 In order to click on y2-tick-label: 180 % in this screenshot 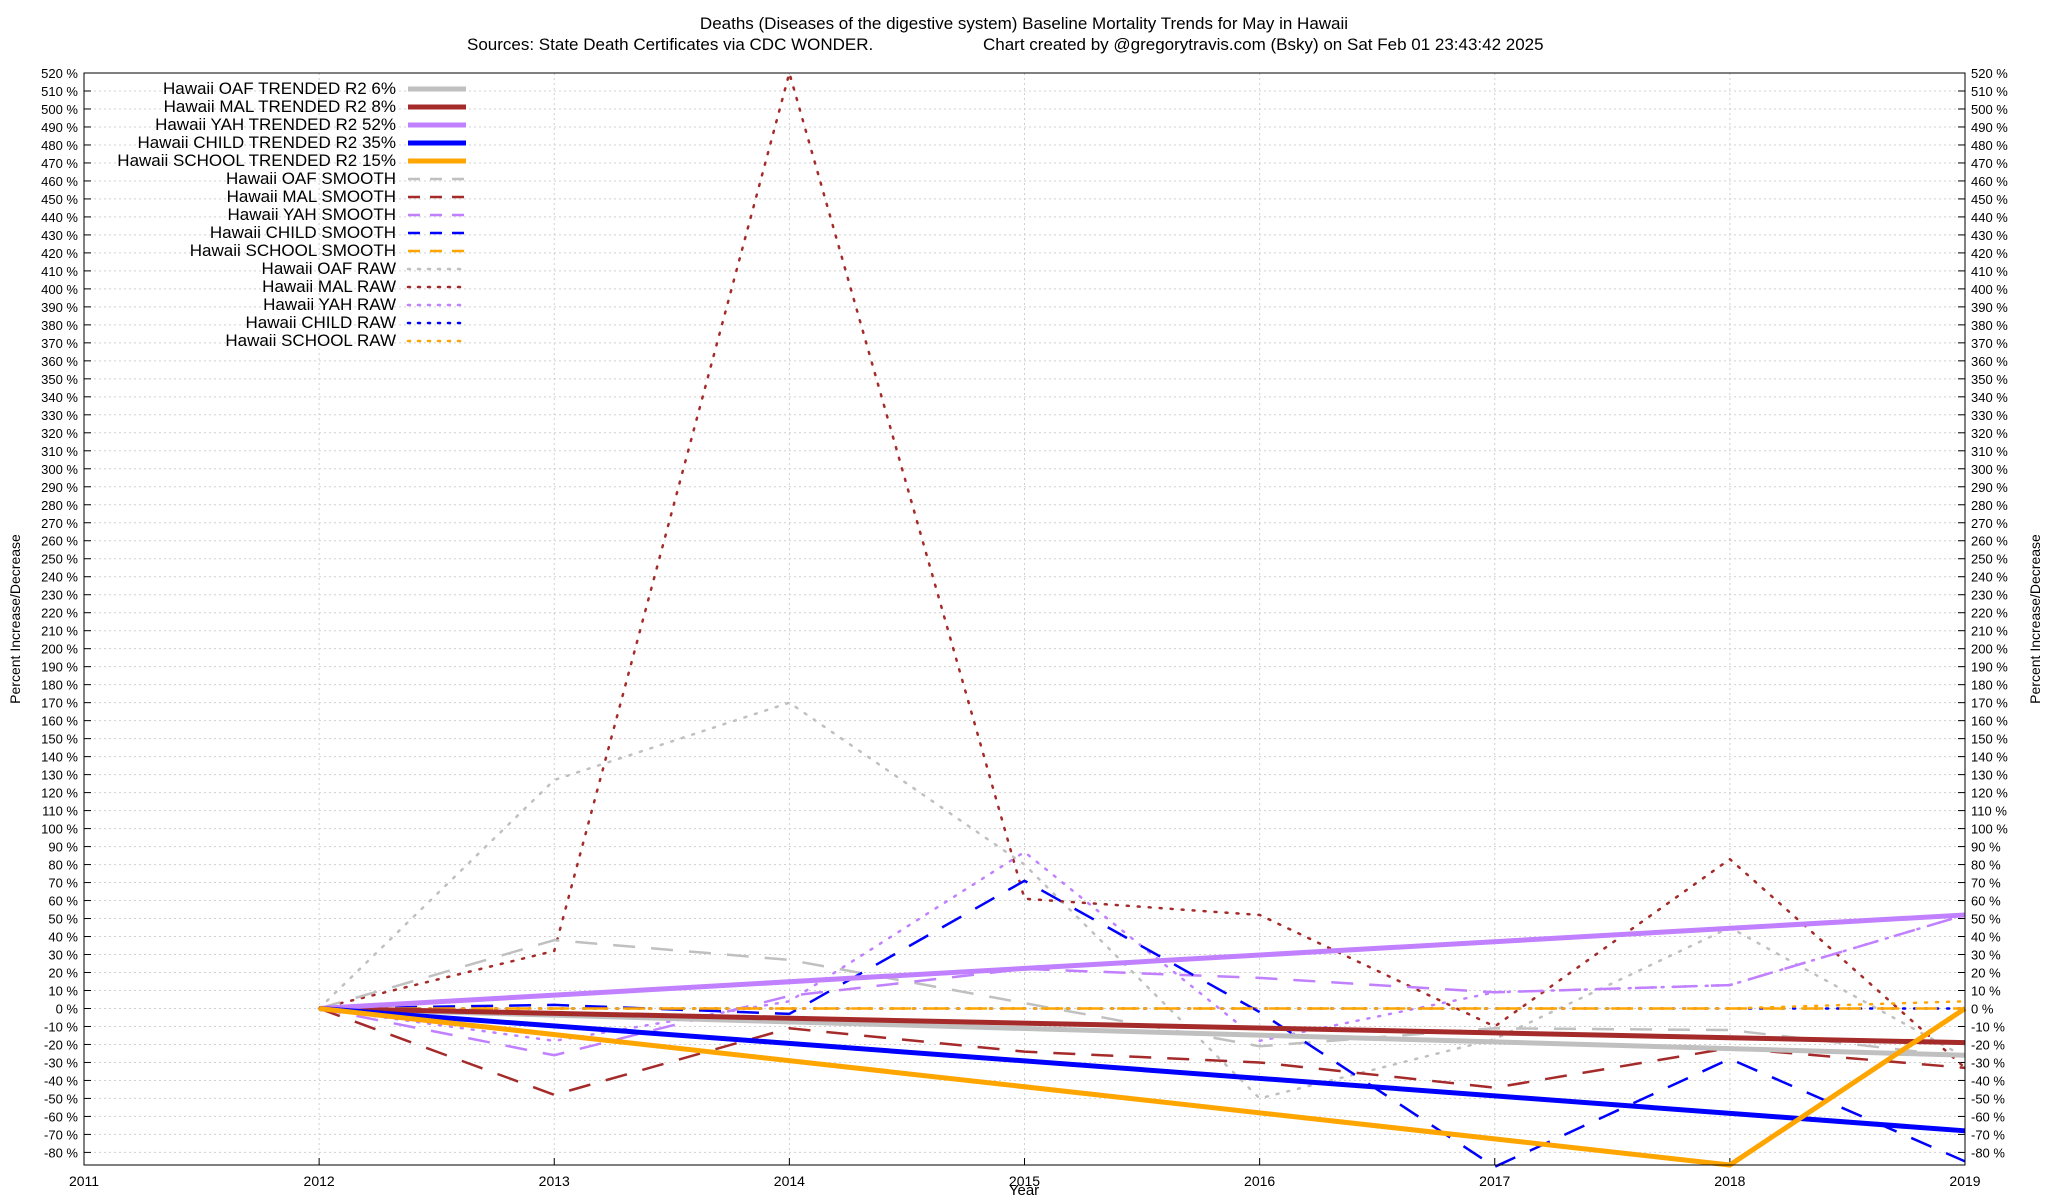, I will do `click(1989, 685)`.